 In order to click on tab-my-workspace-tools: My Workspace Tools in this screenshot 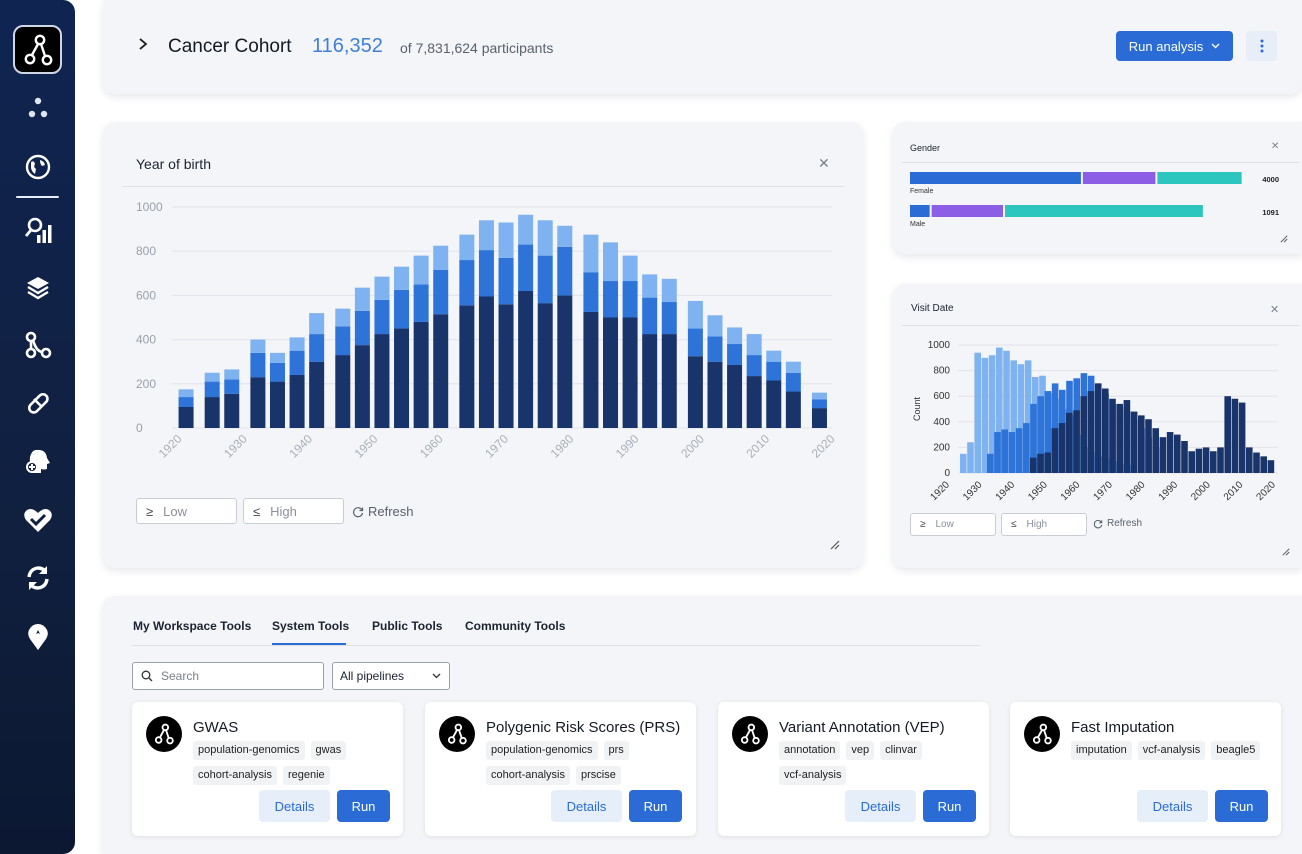, I will do `click(192, 626)`.